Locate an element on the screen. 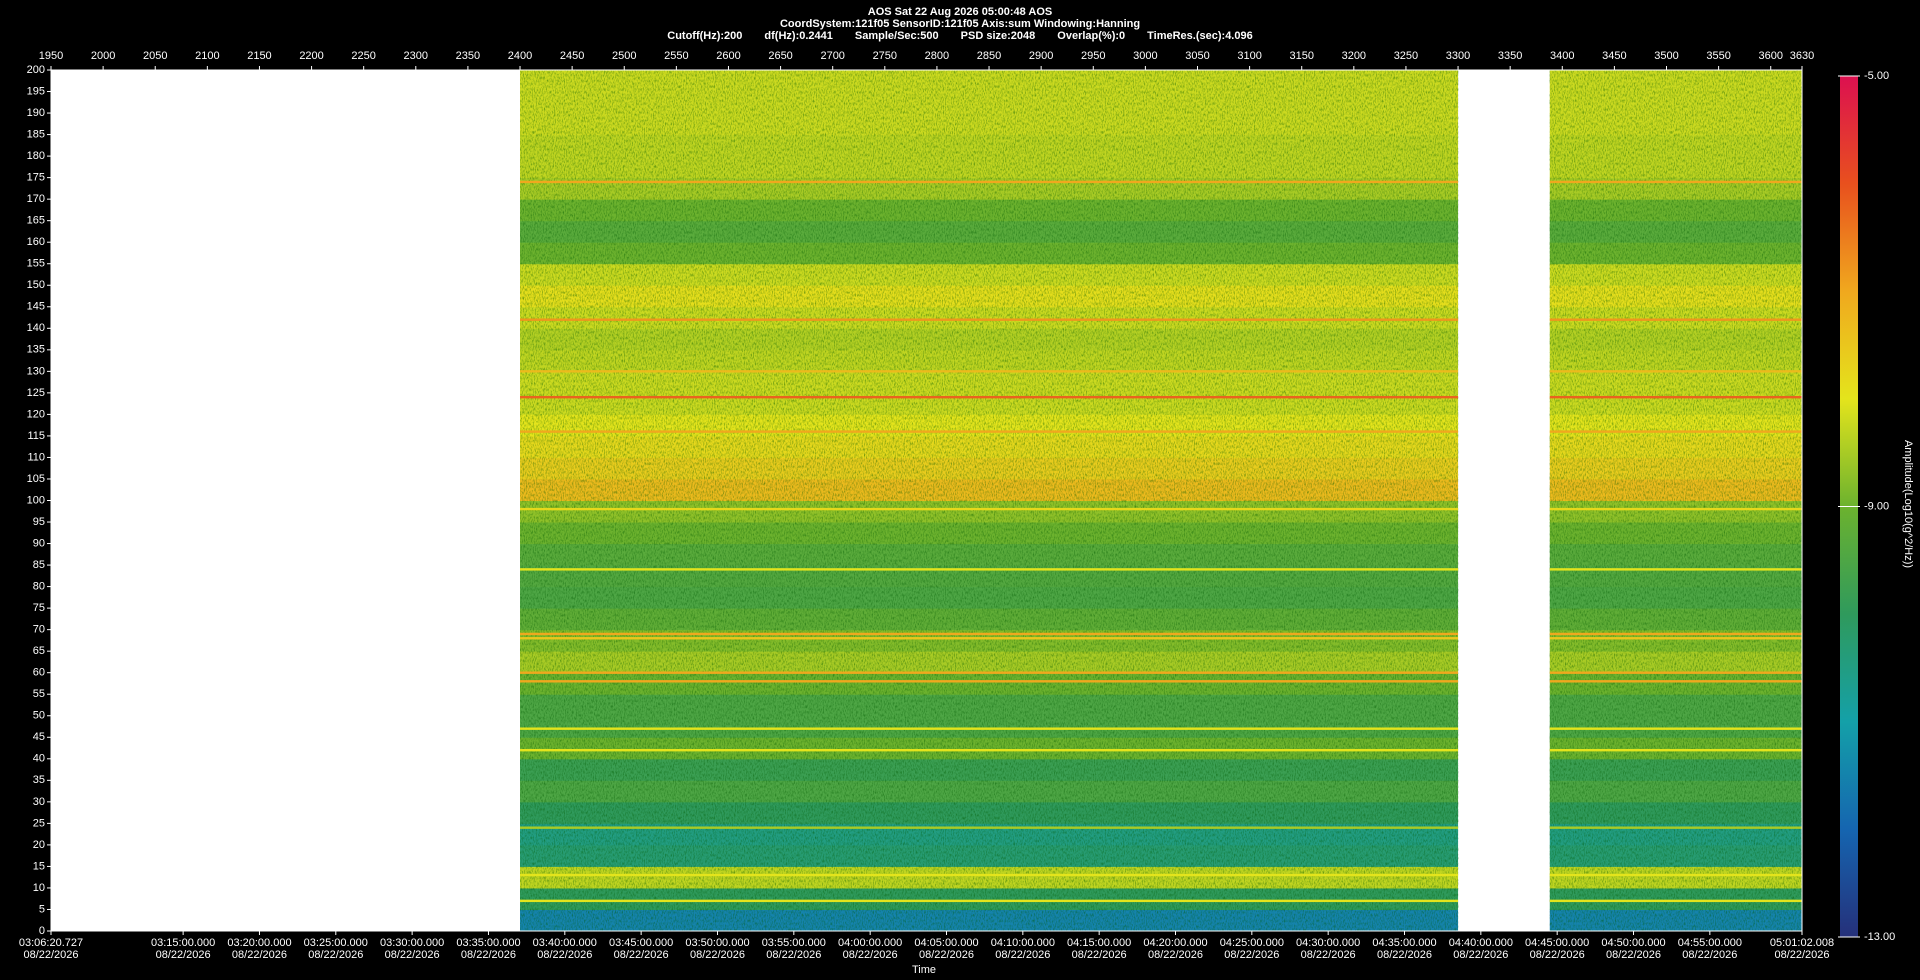 Image resolution: width=1920 pixels, height=980 pixels. time-tick-label: 04:05:00.000 is located at coordinates (946, 943).